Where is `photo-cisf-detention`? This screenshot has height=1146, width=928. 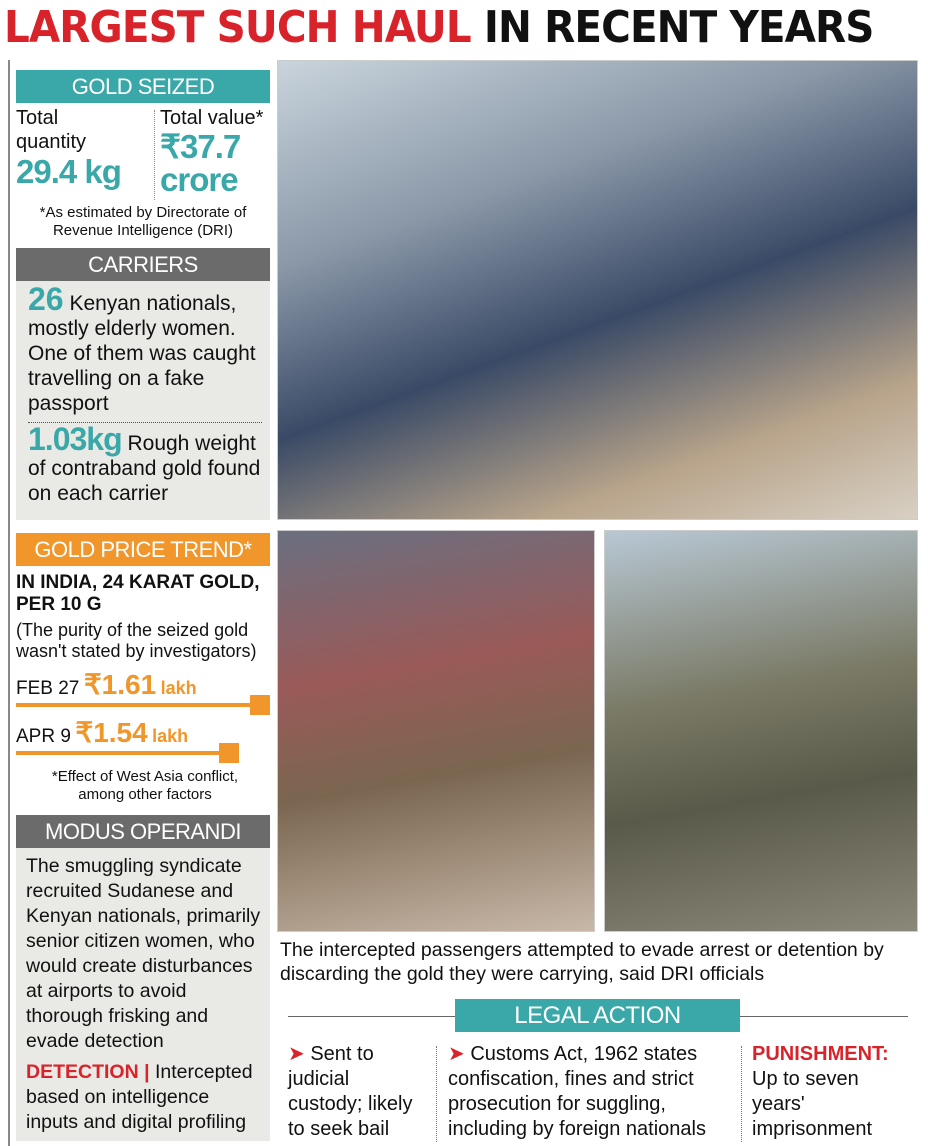 photo-cisf-detention is located at coordinates (761, 731).